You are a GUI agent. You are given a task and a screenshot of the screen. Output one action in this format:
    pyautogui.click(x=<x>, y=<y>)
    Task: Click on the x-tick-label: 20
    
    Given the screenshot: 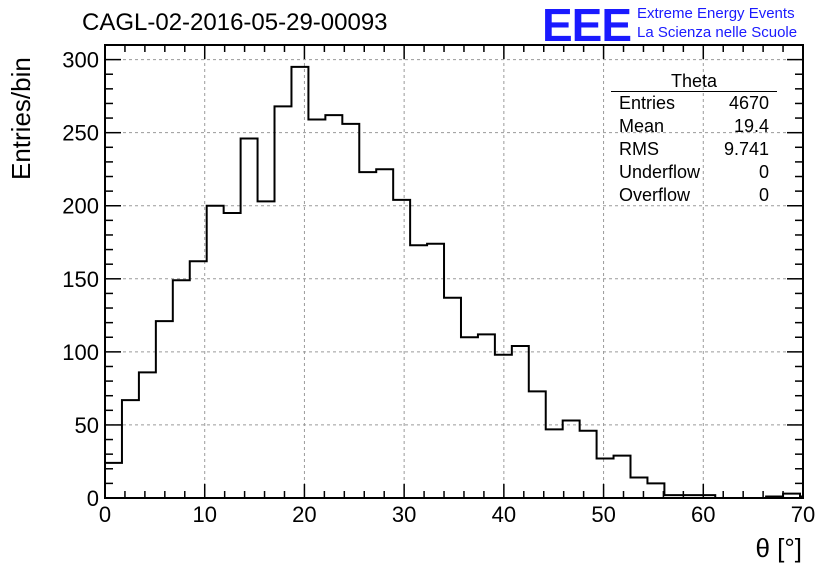 What is the action you would take?
    pyautogui.click(x=304, y=514)
    